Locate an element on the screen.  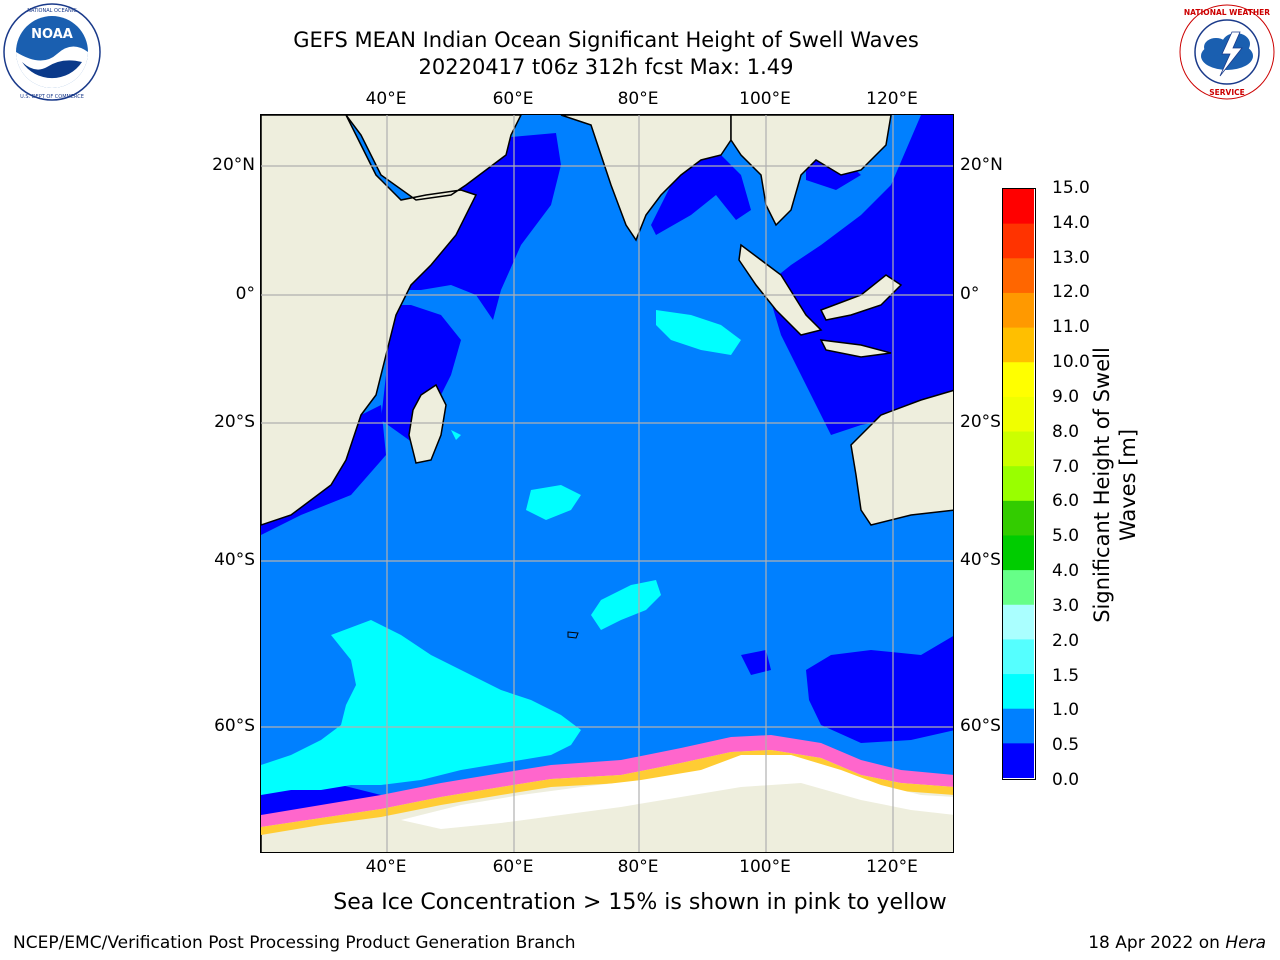
lat-tick-left: 60°S is located at coordinates (234, 726).